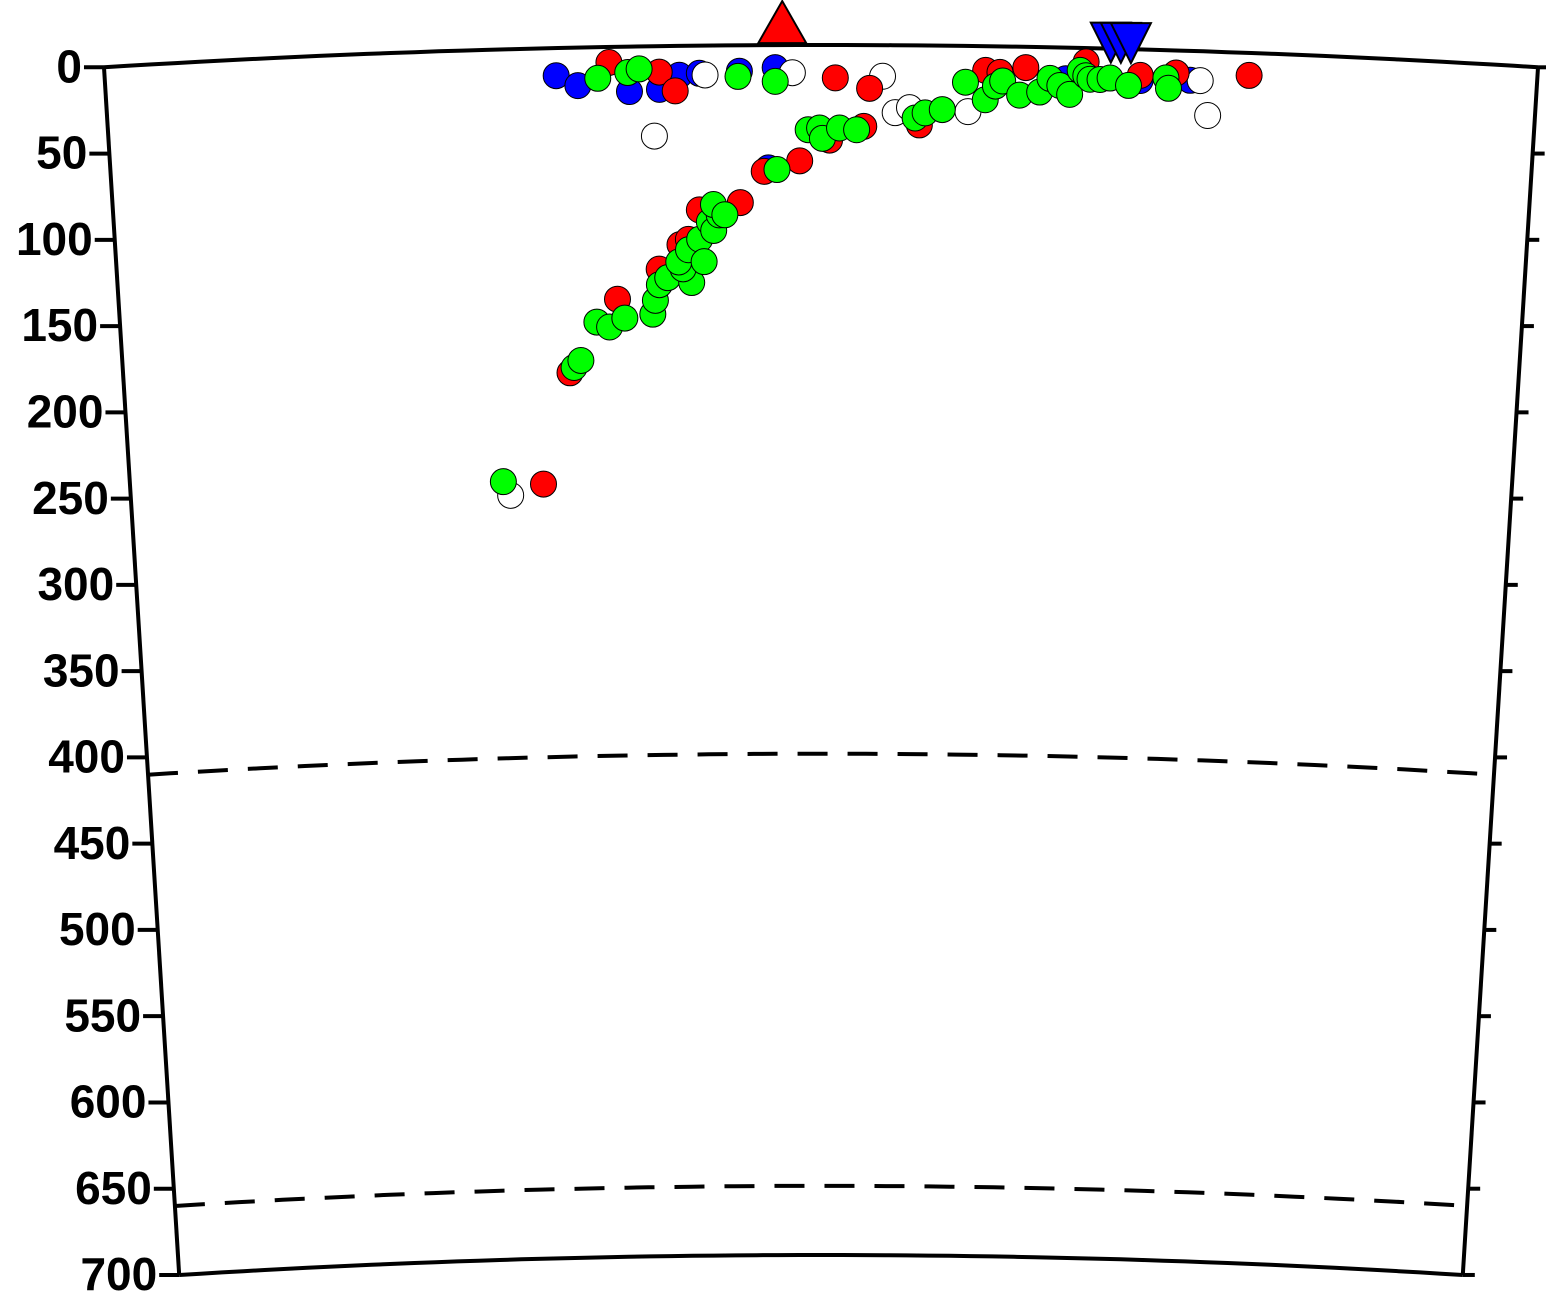  Describe the element at coordinates (70, 498) in the screenshot. I see `y-tick-label: 250` at that location.